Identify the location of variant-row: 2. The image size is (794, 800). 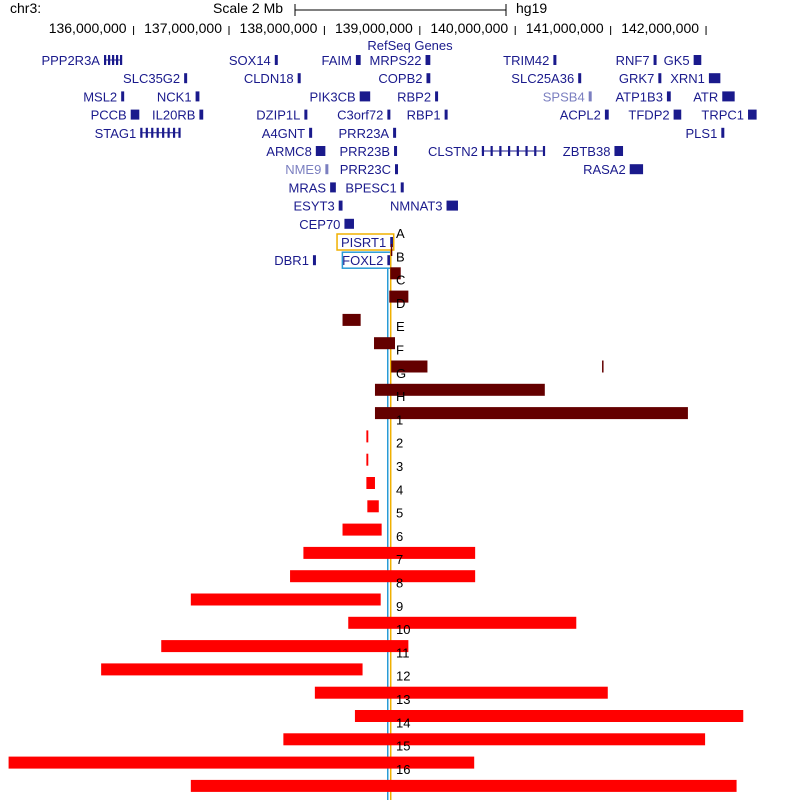
(384, 451).